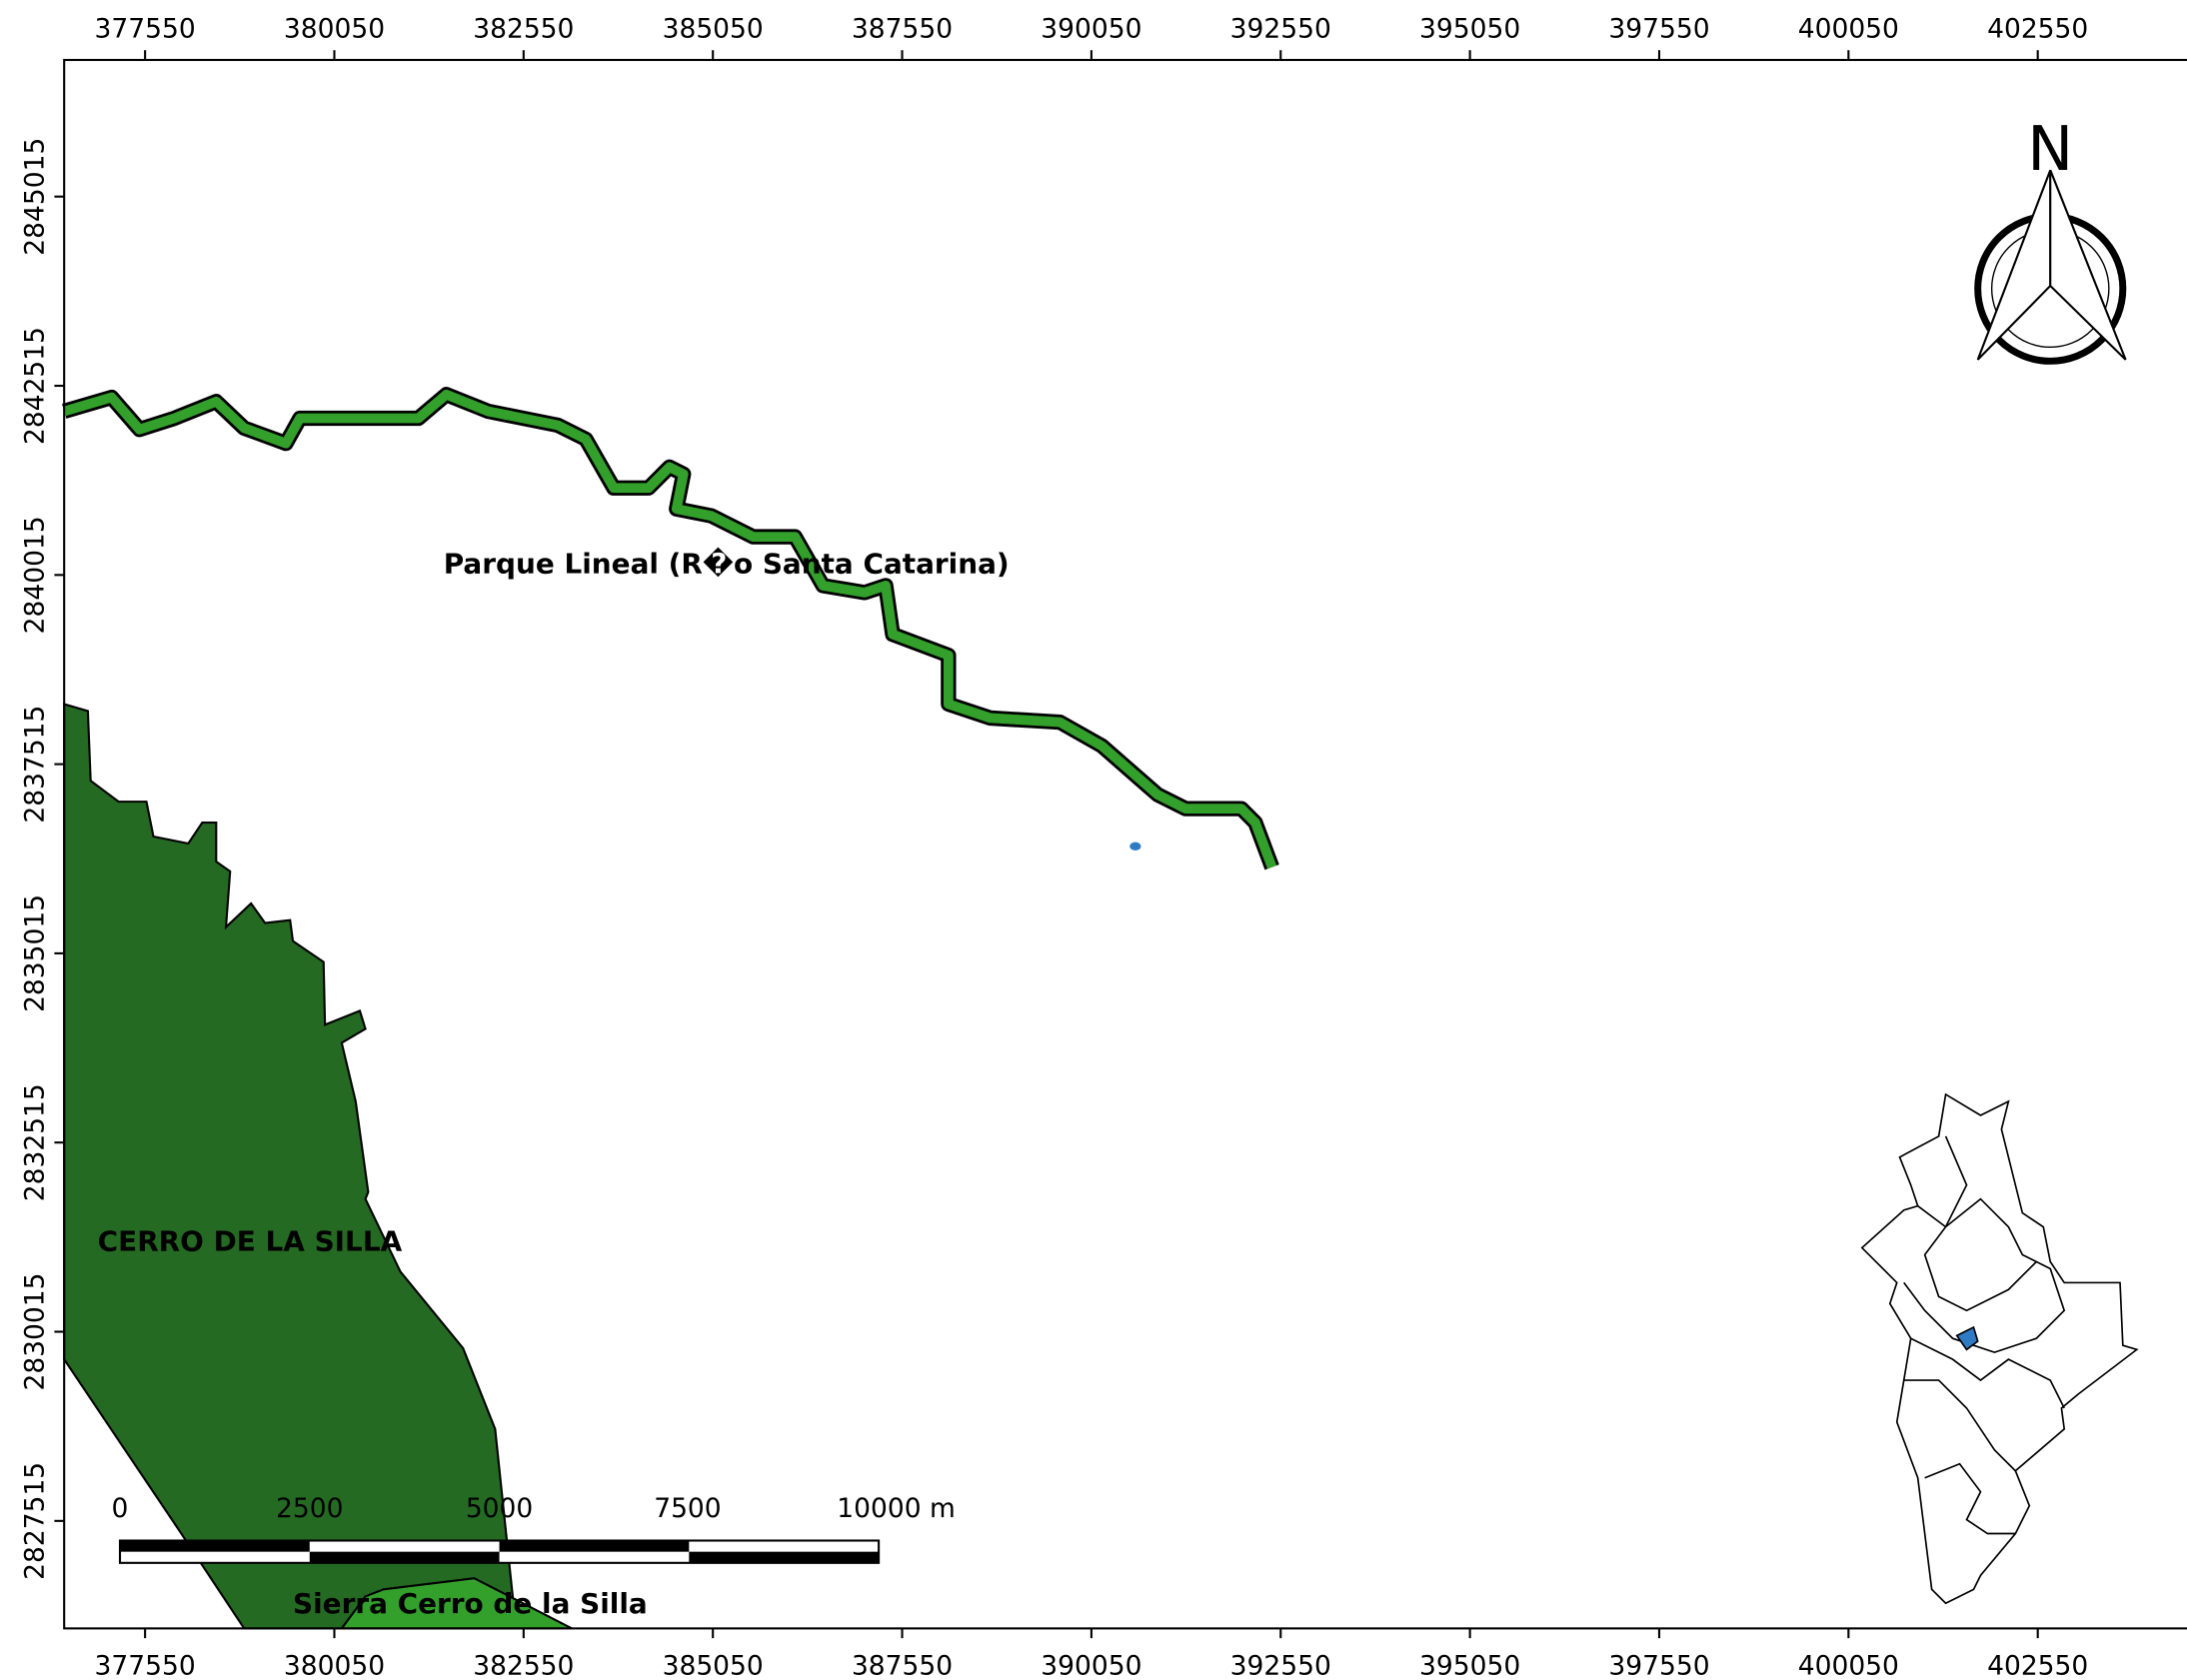 This screenshot has width=2187, height=1680. What do you see at coordinates (523, 1665) in the screenshot?
I see `x-tick-label-bottom: 382550` at bounding box center [523, 1665].